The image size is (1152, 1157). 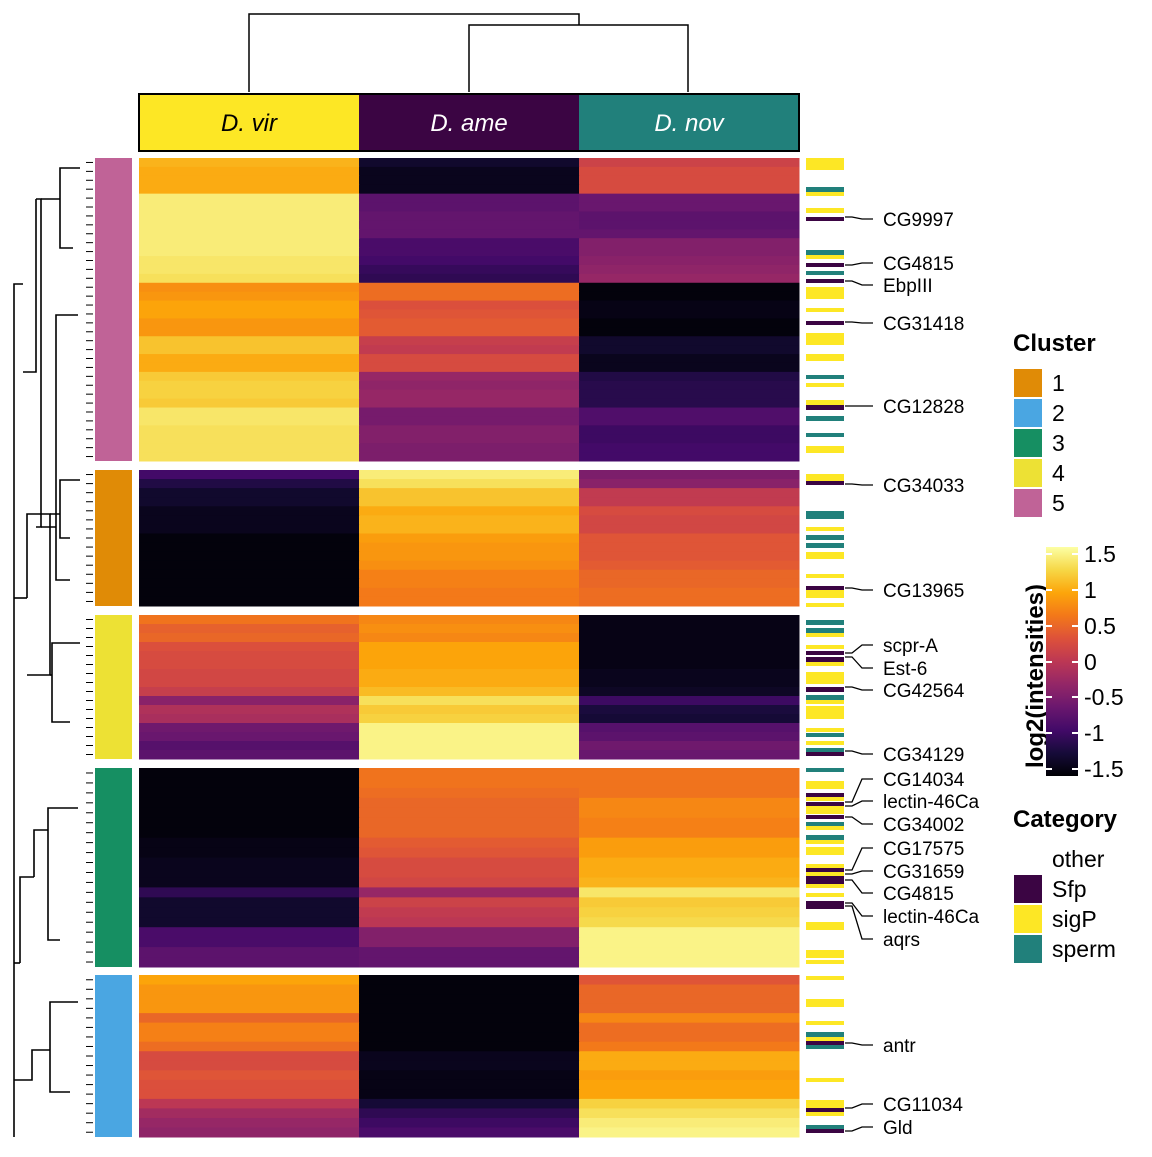 I want to click on row-label: CG34002, so click(x=923, y=825).